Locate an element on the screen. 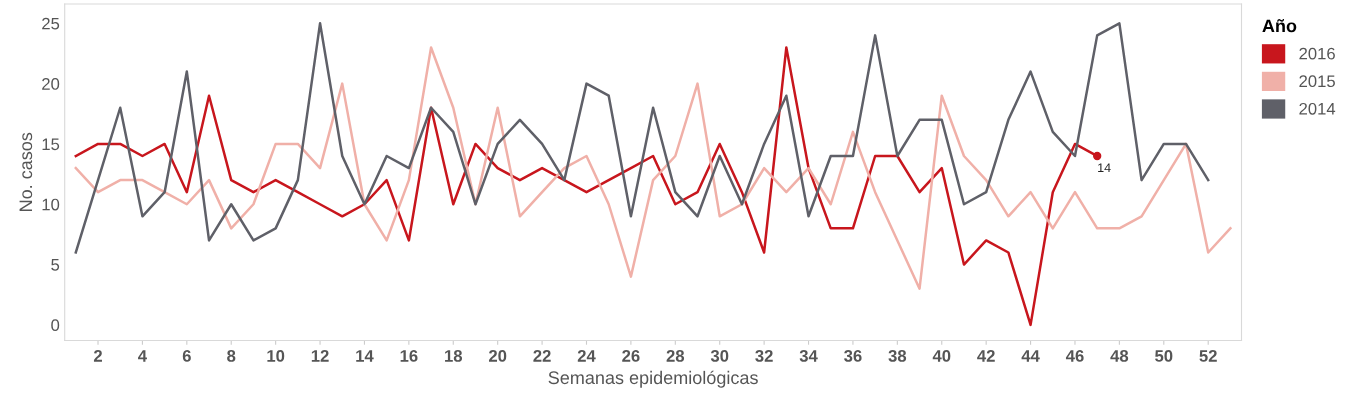 The width and height of the screenshot is (1348, 403). y-tick-label: 0 is located at coordinates (55, 325).